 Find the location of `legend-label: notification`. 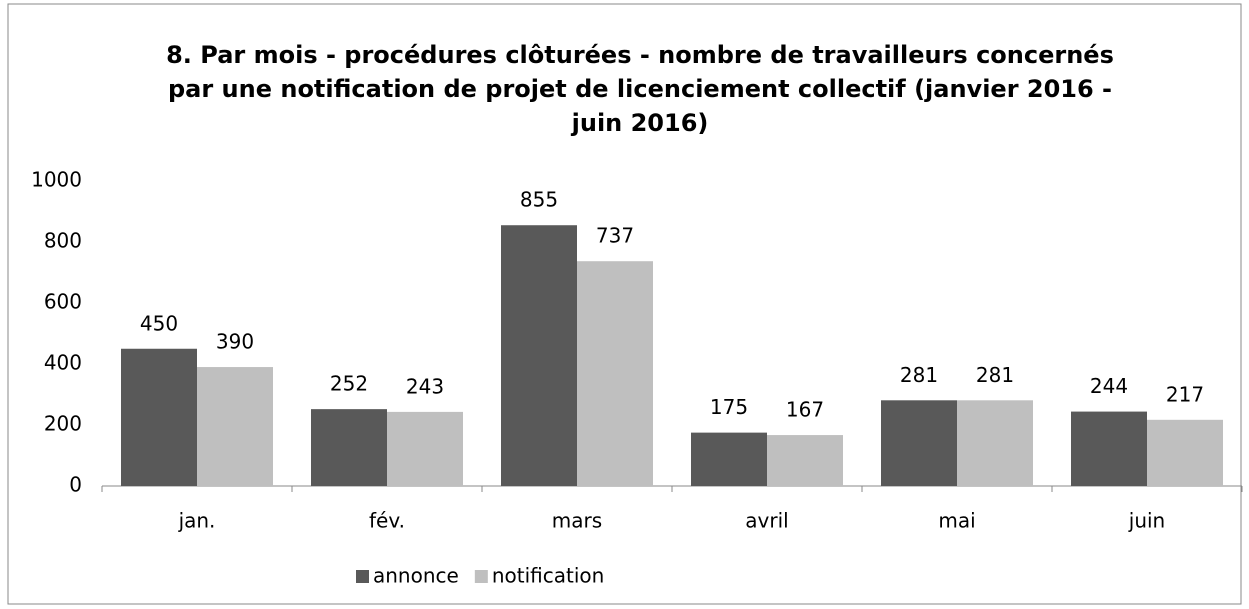

legend-label: notification is located at coordinates (548, 576).